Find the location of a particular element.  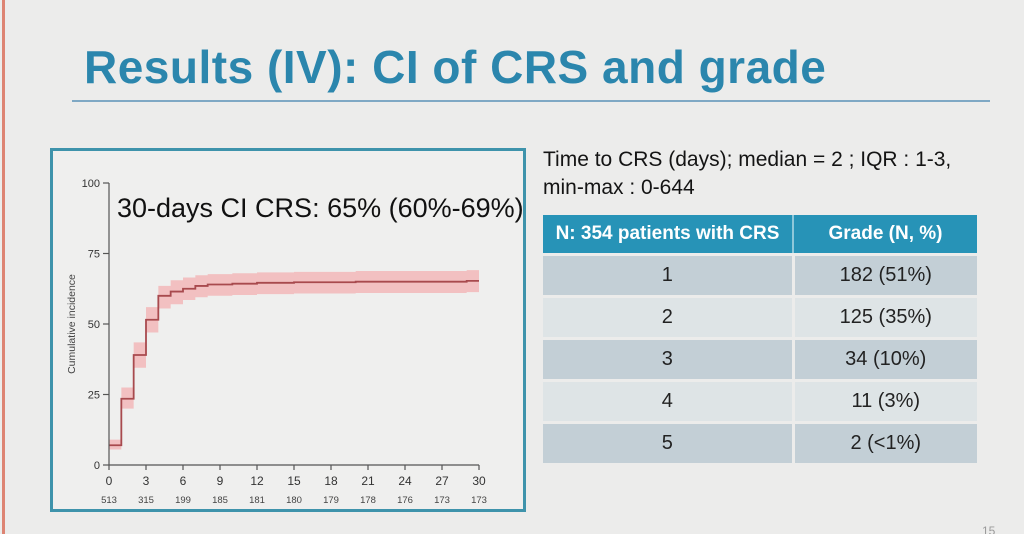

table-row: 3 34 (10%) is located at coordinates (760, 359).